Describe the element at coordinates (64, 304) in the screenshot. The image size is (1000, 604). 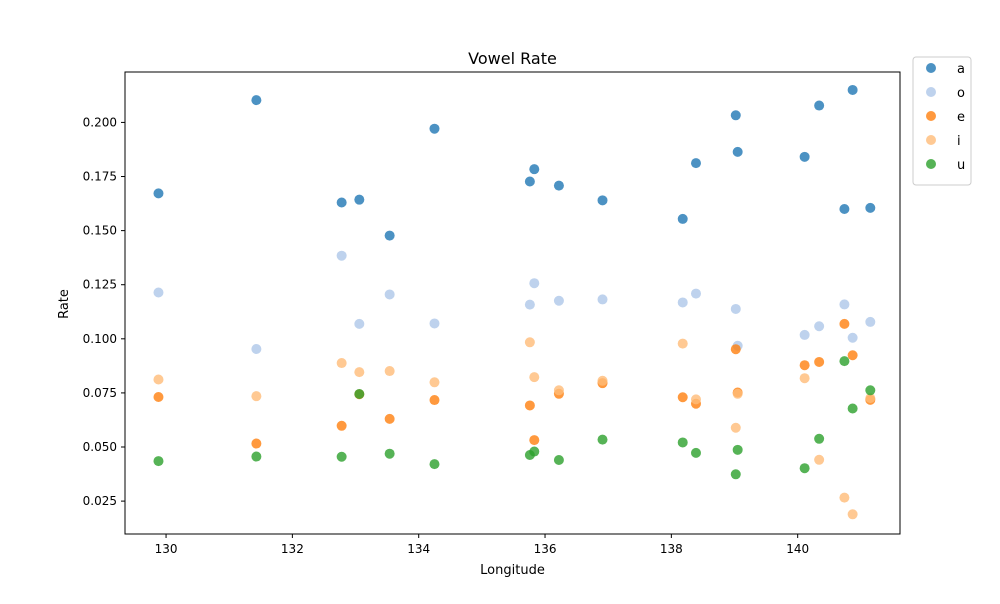
I see `y-axis-label: Rate` at that location.